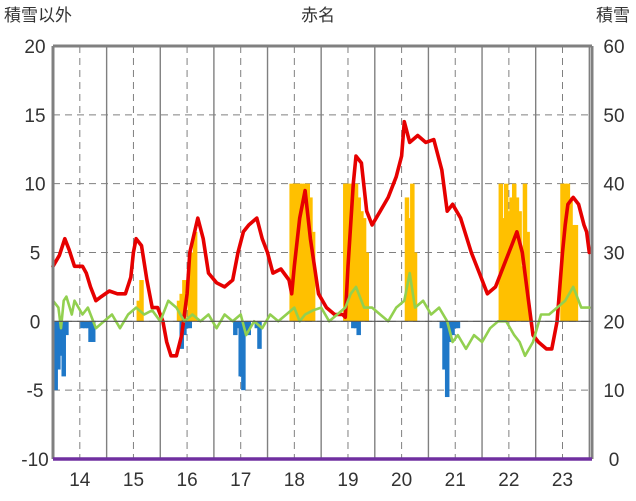 Image resolution: width=636 pixels, height=501 pixels. Describe the element at coordinates (613, 254) in the screenshot. I see `y-right-tick-label: 30` at that location.